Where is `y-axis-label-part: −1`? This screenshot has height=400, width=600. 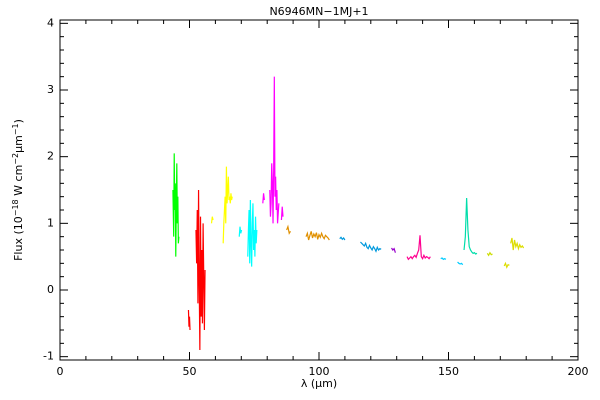 y-axis-label-part: −1 is located at coordinates (15, 129).